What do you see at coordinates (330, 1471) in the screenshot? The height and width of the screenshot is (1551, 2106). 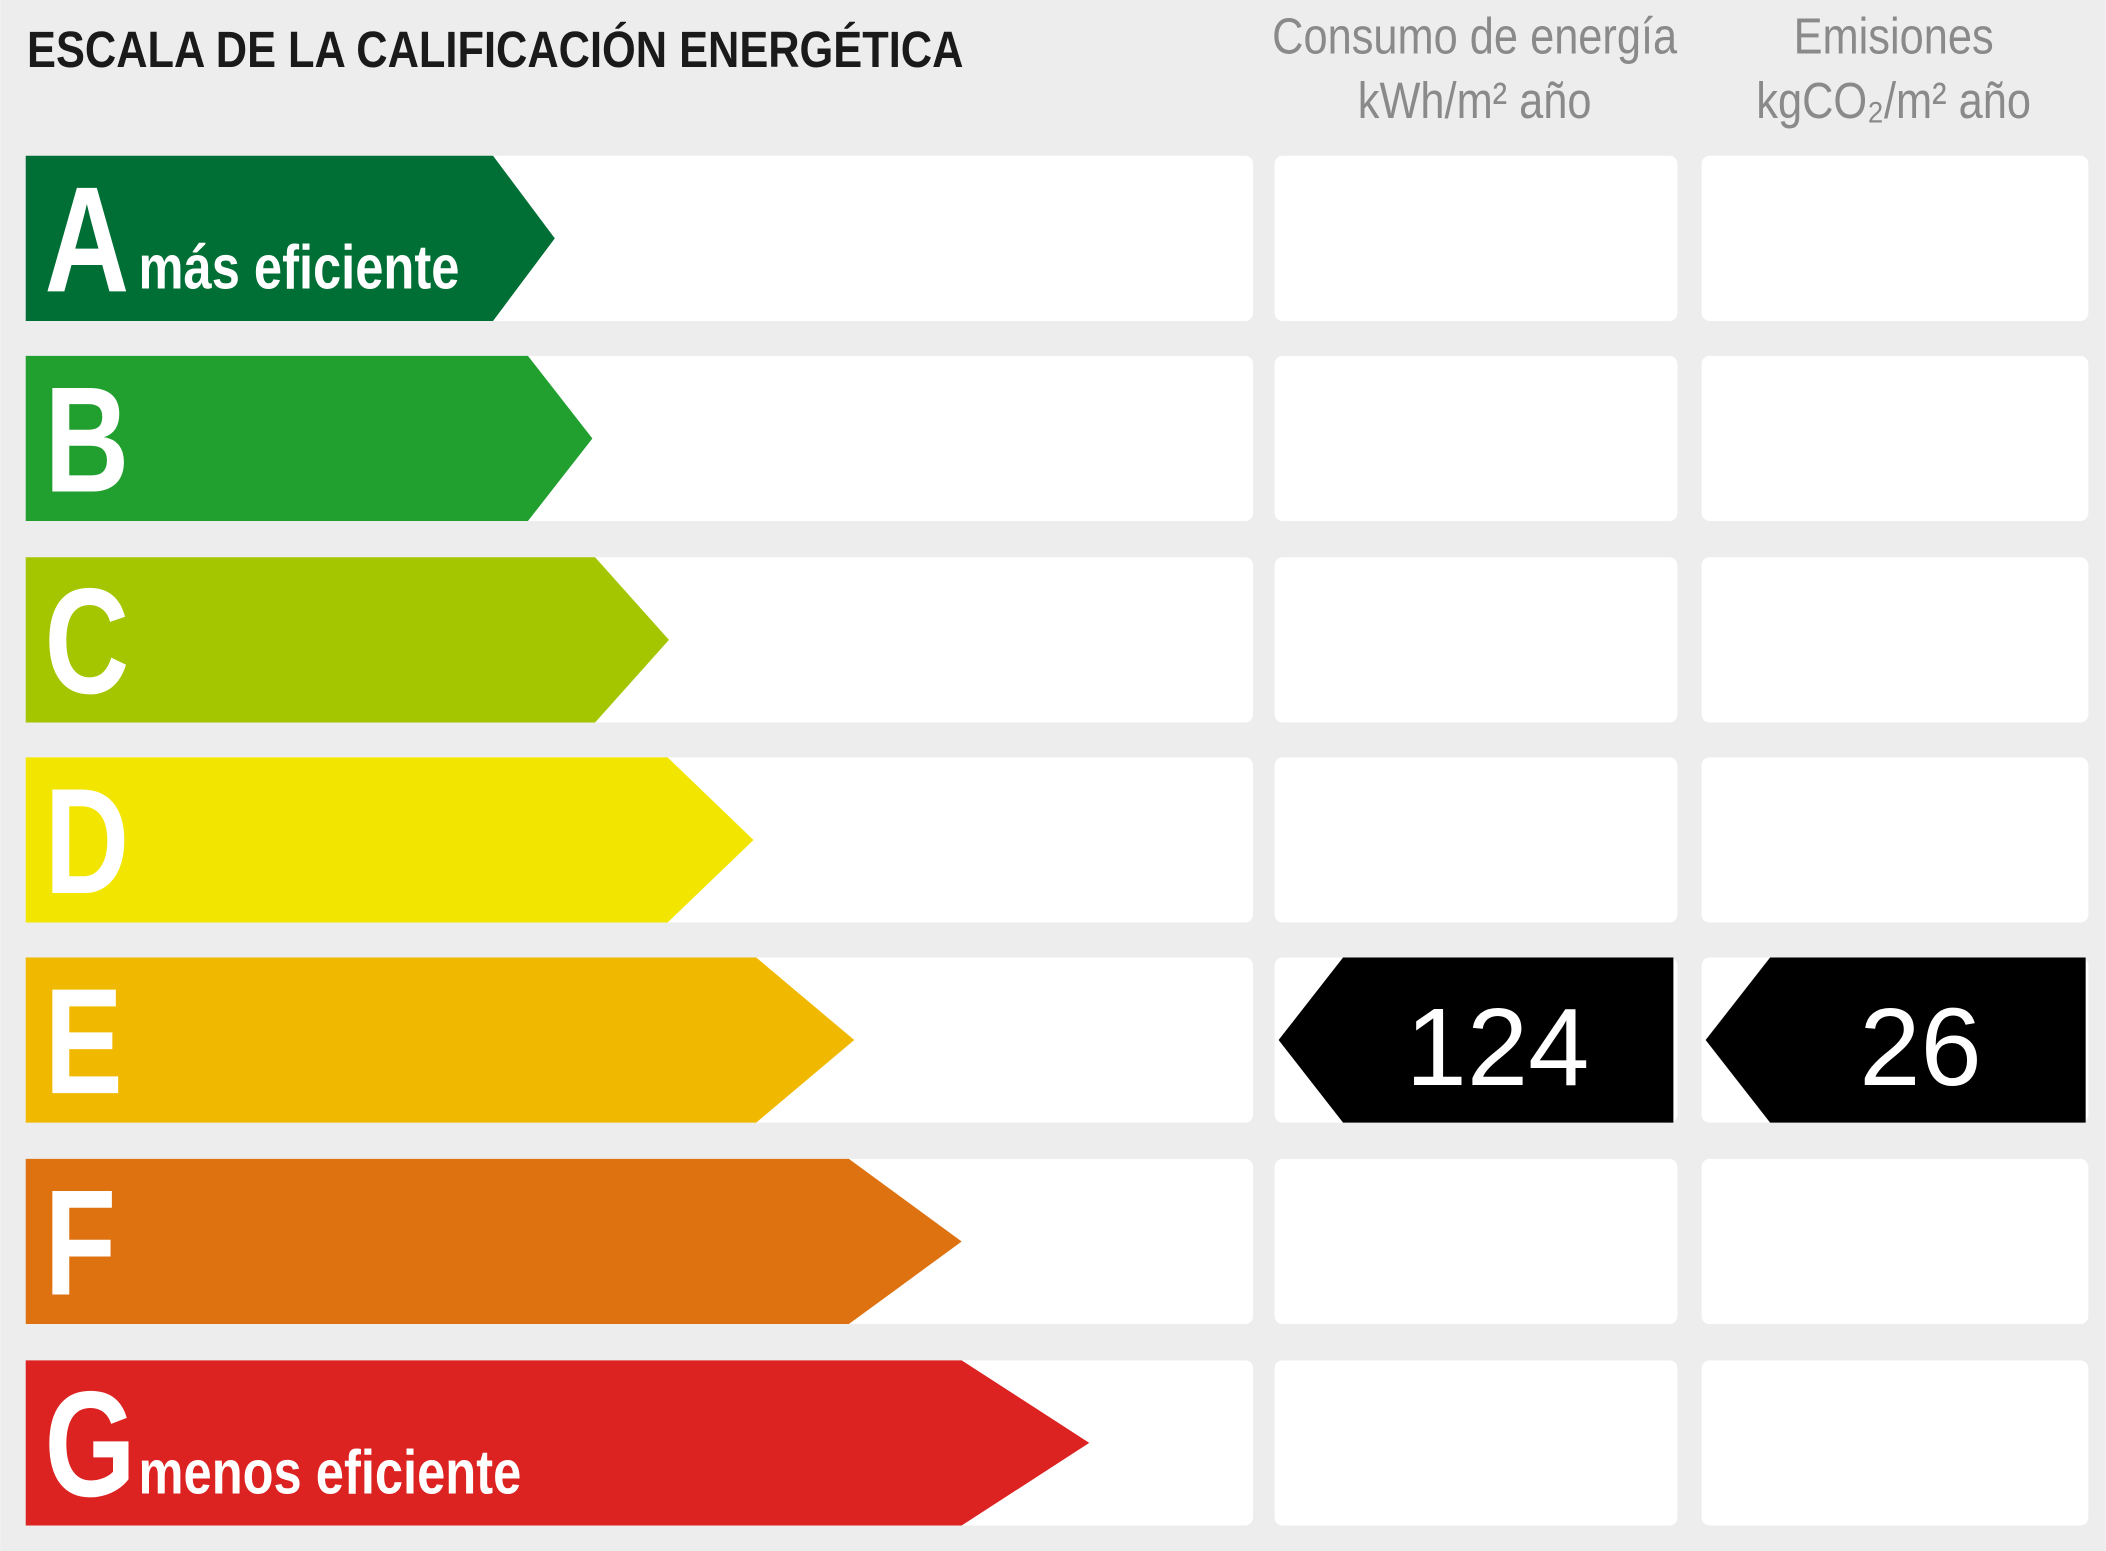 I see `rating-label: menos eficiente` at bounding box center [330, 1471].